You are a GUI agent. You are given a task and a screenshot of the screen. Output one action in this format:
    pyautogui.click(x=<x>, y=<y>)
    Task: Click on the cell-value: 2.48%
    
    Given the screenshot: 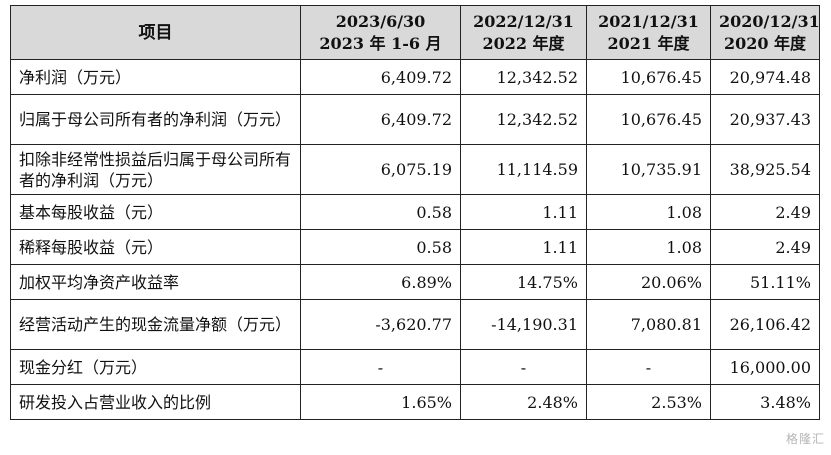 What is the action you would take?
    pyautogui.click(x=523, y=402)
    